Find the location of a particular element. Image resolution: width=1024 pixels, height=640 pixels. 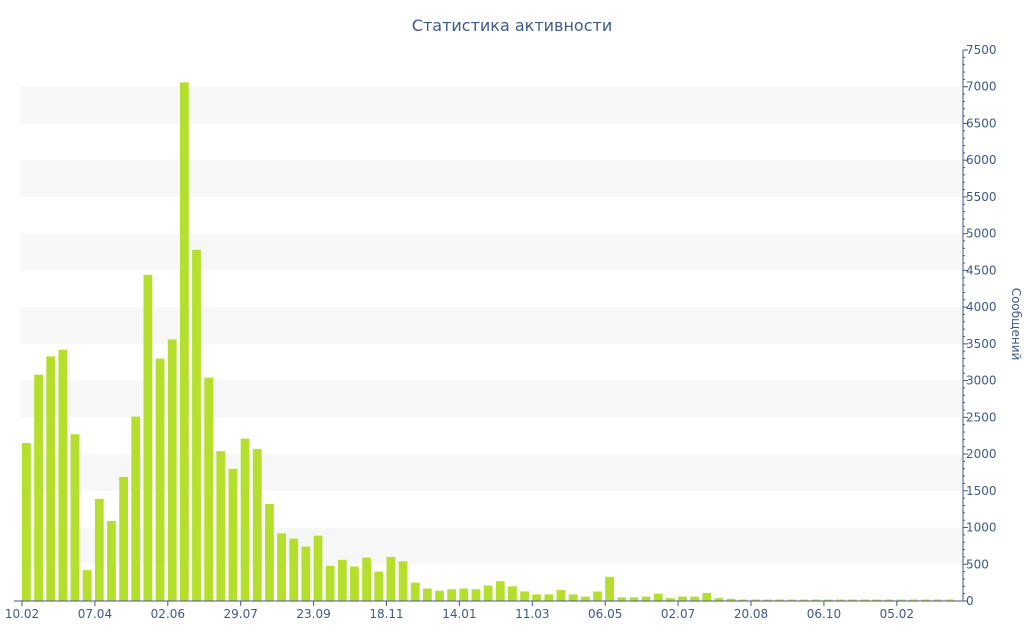

x-tick-label: 23.09 is located at coordinates (313, 614).